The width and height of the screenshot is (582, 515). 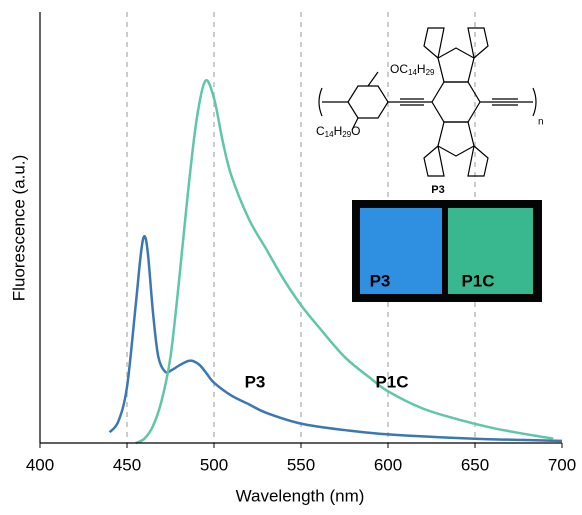 I want to click on x-axis-label: Wavelength (nm), so click(x=300, y=495).